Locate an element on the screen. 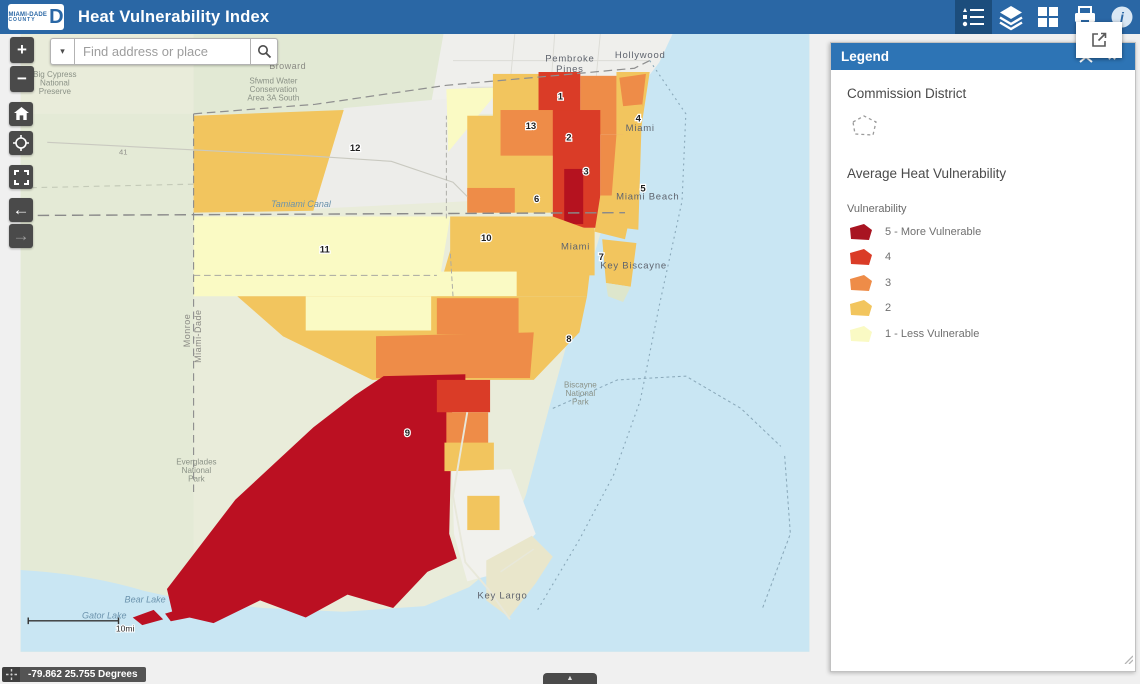  city-label-hollywood: Hollywood is located at coordinates (640, 55).